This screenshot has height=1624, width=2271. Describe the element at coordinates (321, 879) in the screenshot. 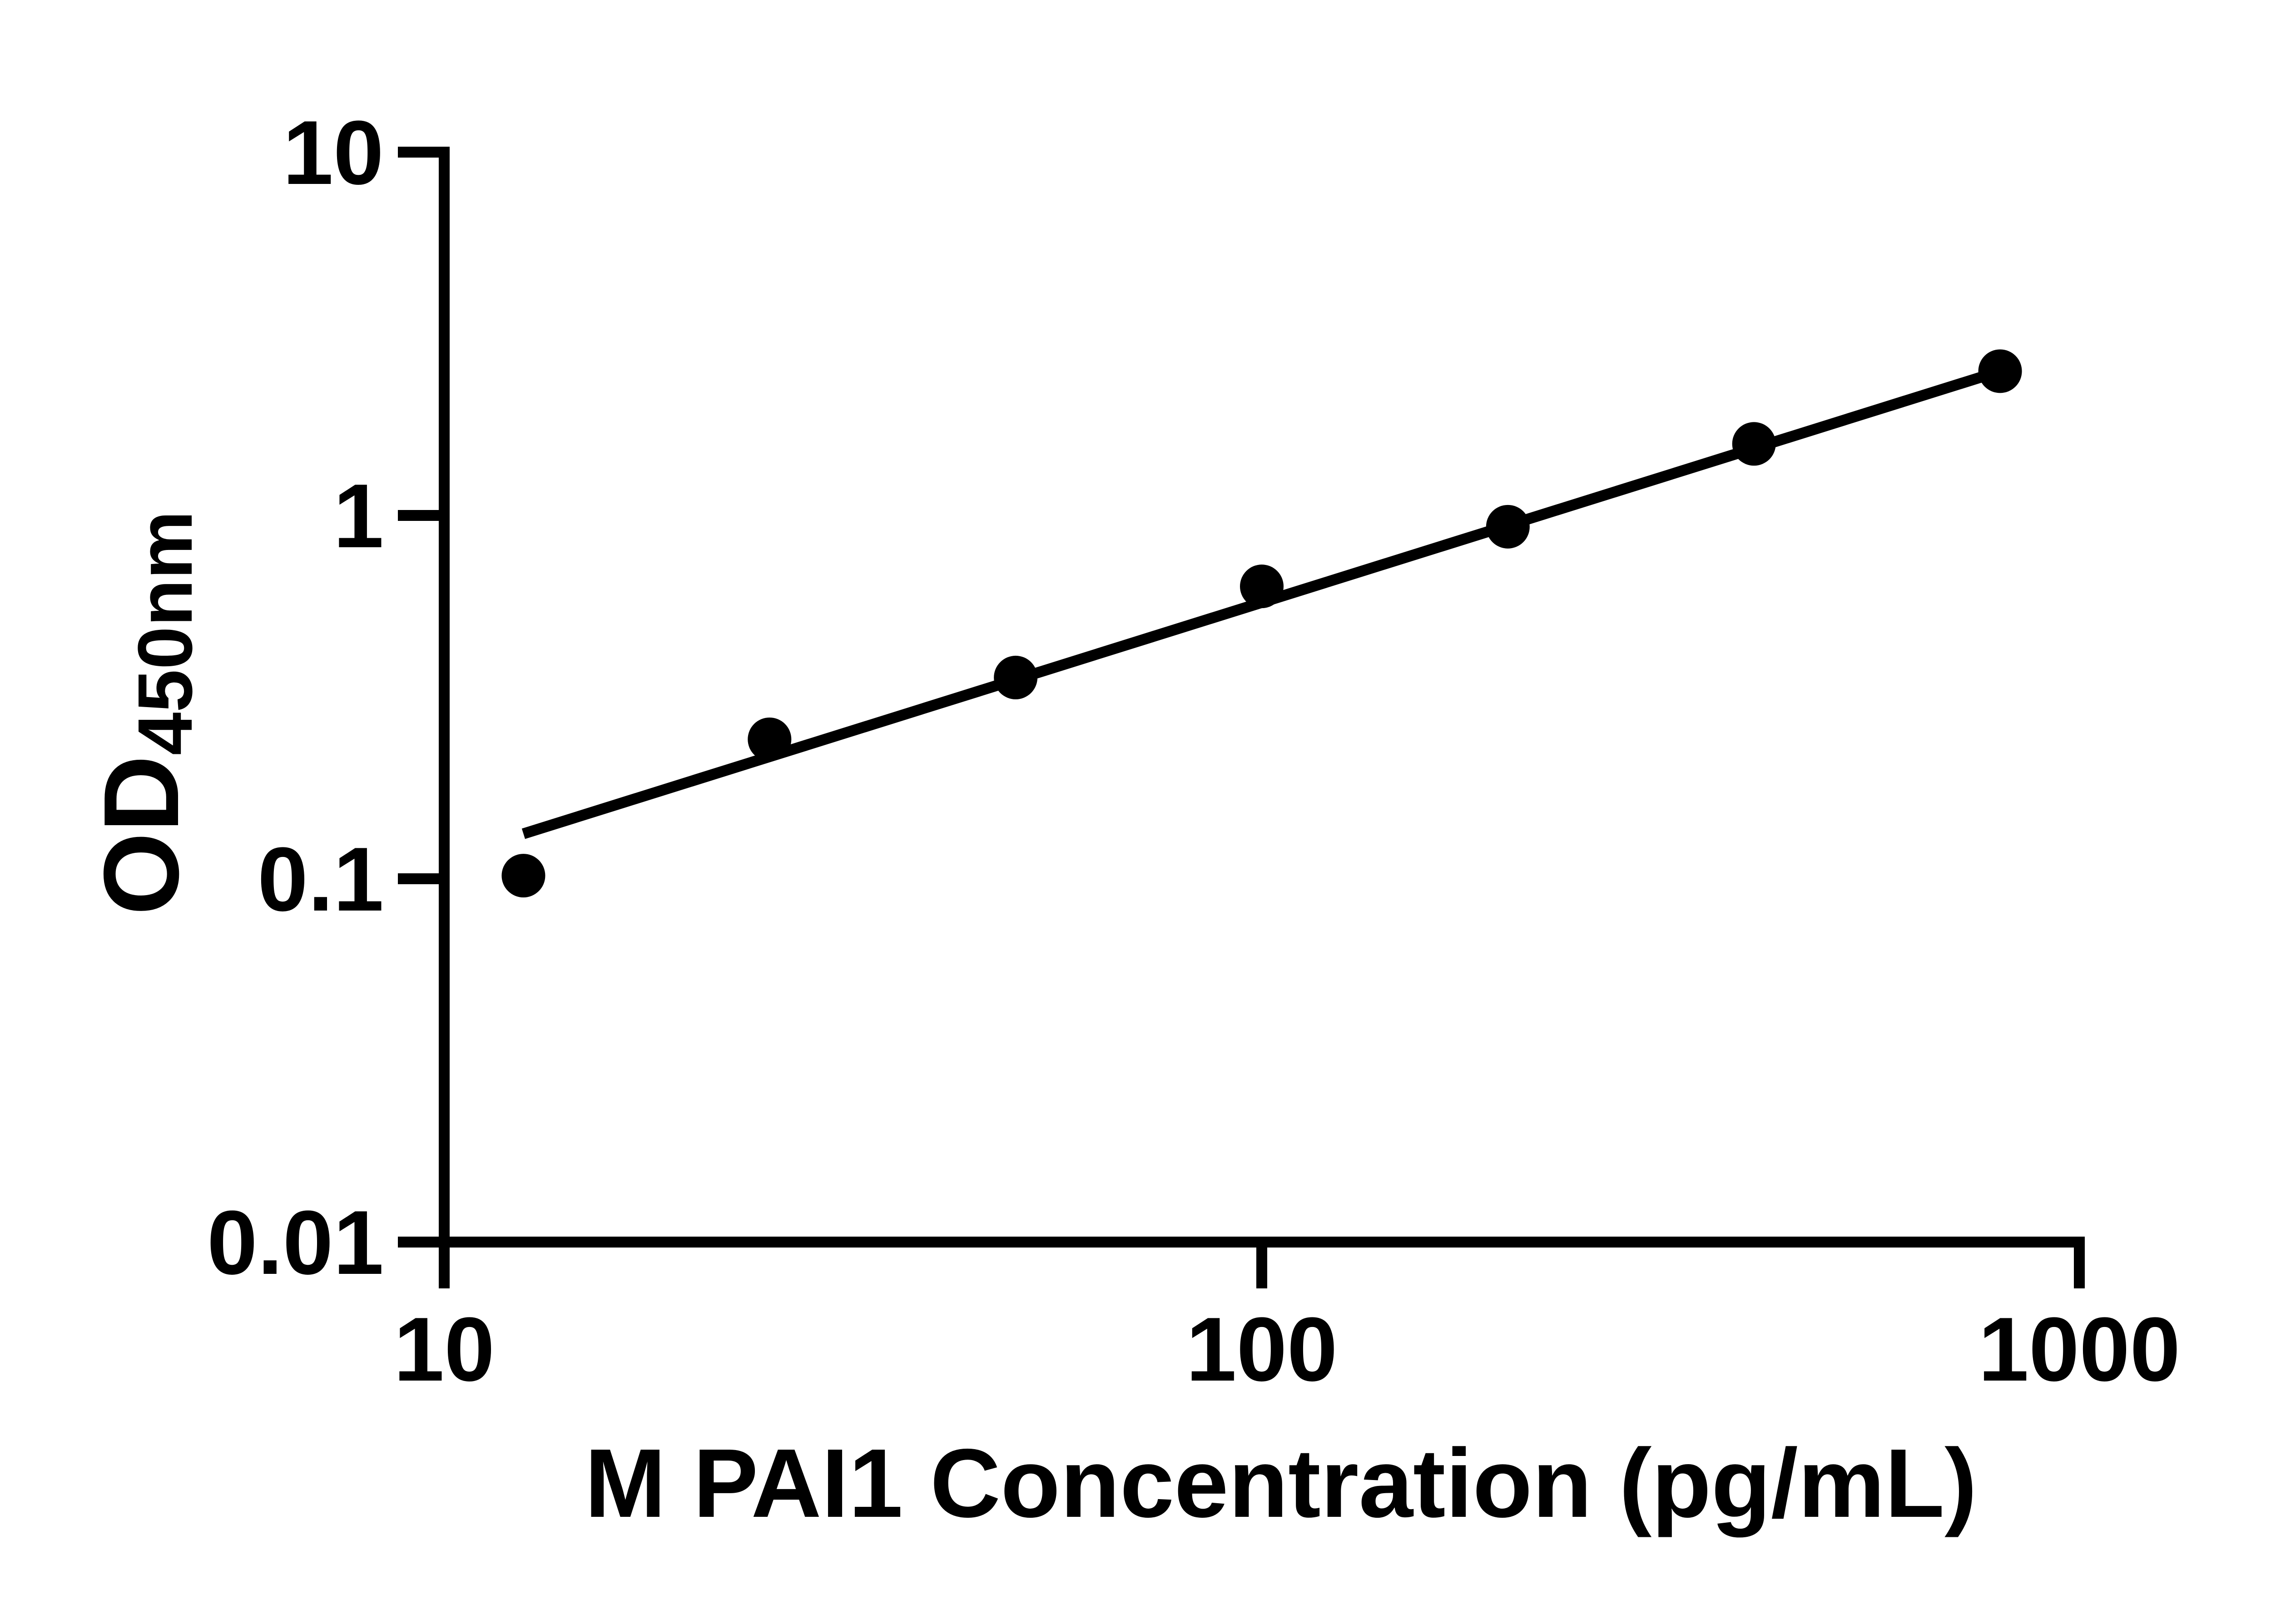

I see `y-tick-label: 0.1` at that location.